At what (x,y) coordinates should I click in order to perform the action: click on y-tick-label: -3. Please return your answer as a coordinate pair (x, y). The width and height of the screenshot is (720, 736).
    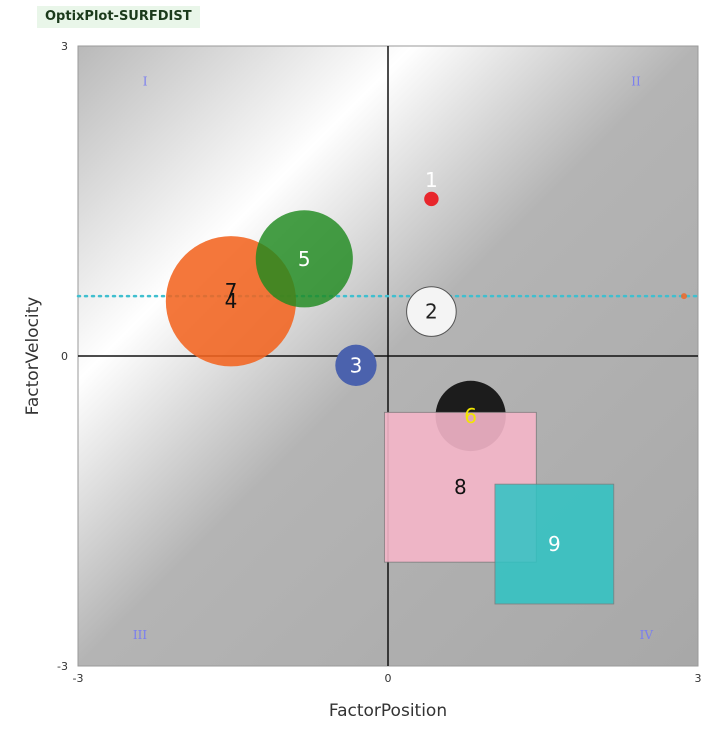
    Looking at the image, I should click on (62, 666).